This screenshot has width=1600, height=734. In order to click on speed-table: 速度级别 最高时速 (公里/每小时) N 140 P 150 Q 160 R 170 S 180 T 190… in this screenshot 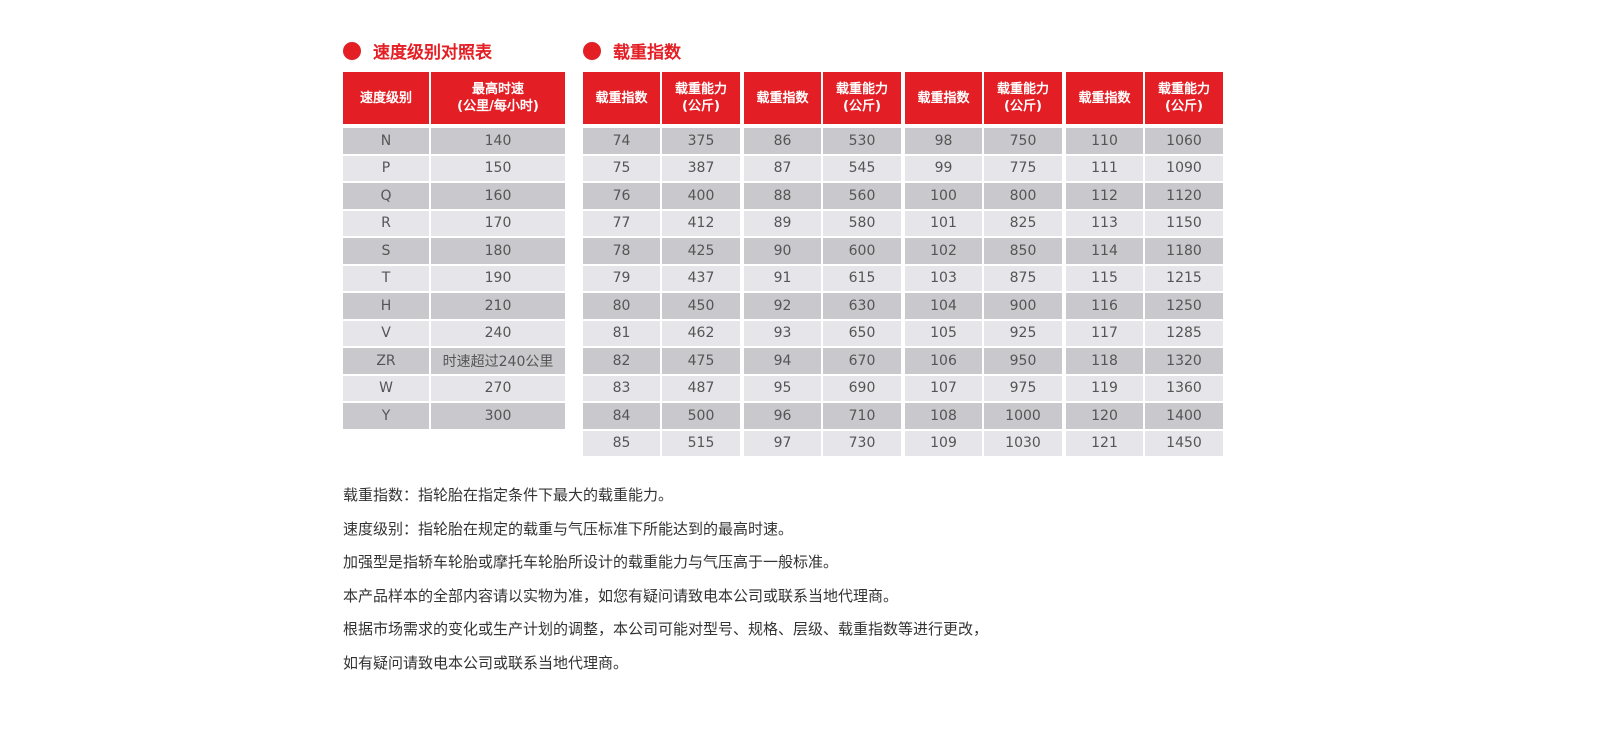, I will do `click(454, 251)`.